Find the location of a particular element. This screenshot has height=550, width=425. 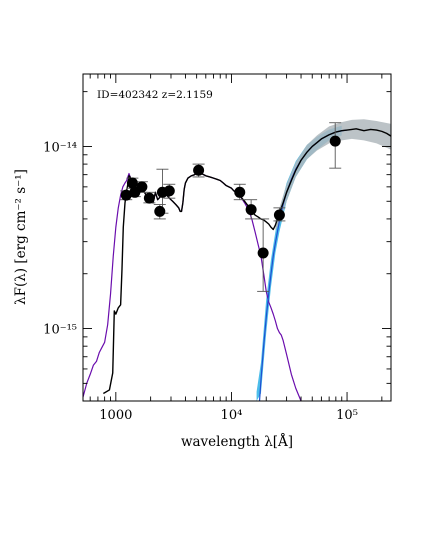

y-tick-label: 10⁻¹⁵ is located at coordinates (60, 330).